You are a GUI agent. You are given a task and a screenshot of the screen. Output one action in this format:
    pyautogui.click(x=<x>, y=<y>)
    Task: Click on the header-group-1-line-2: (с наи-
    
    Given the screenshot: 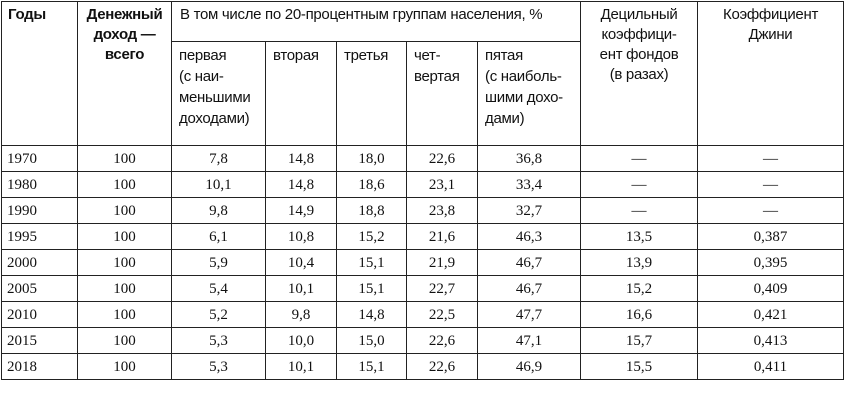 What is the action you would take?
    pyautogui.click(x=201, y=76)
    